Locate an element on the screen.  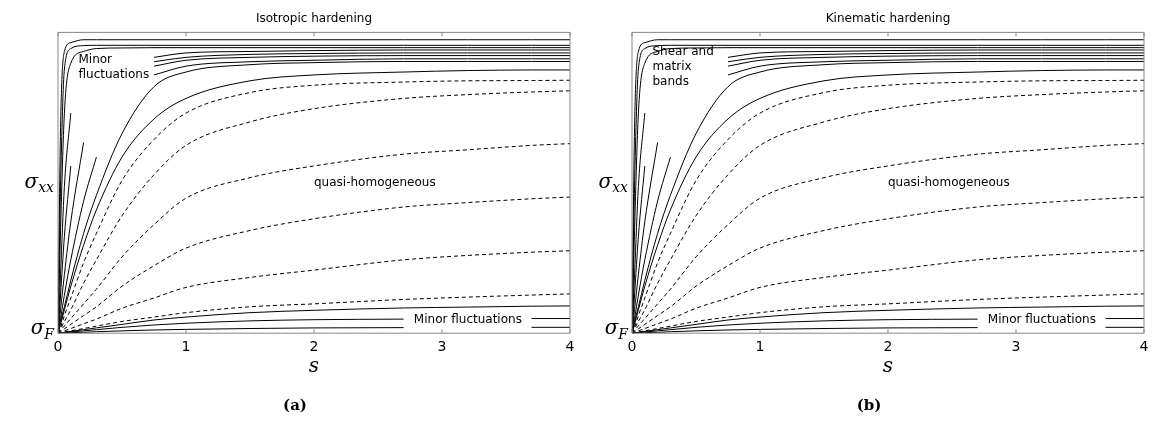
chart-title: Kinematic hardening is located at coordinates (888, 18).